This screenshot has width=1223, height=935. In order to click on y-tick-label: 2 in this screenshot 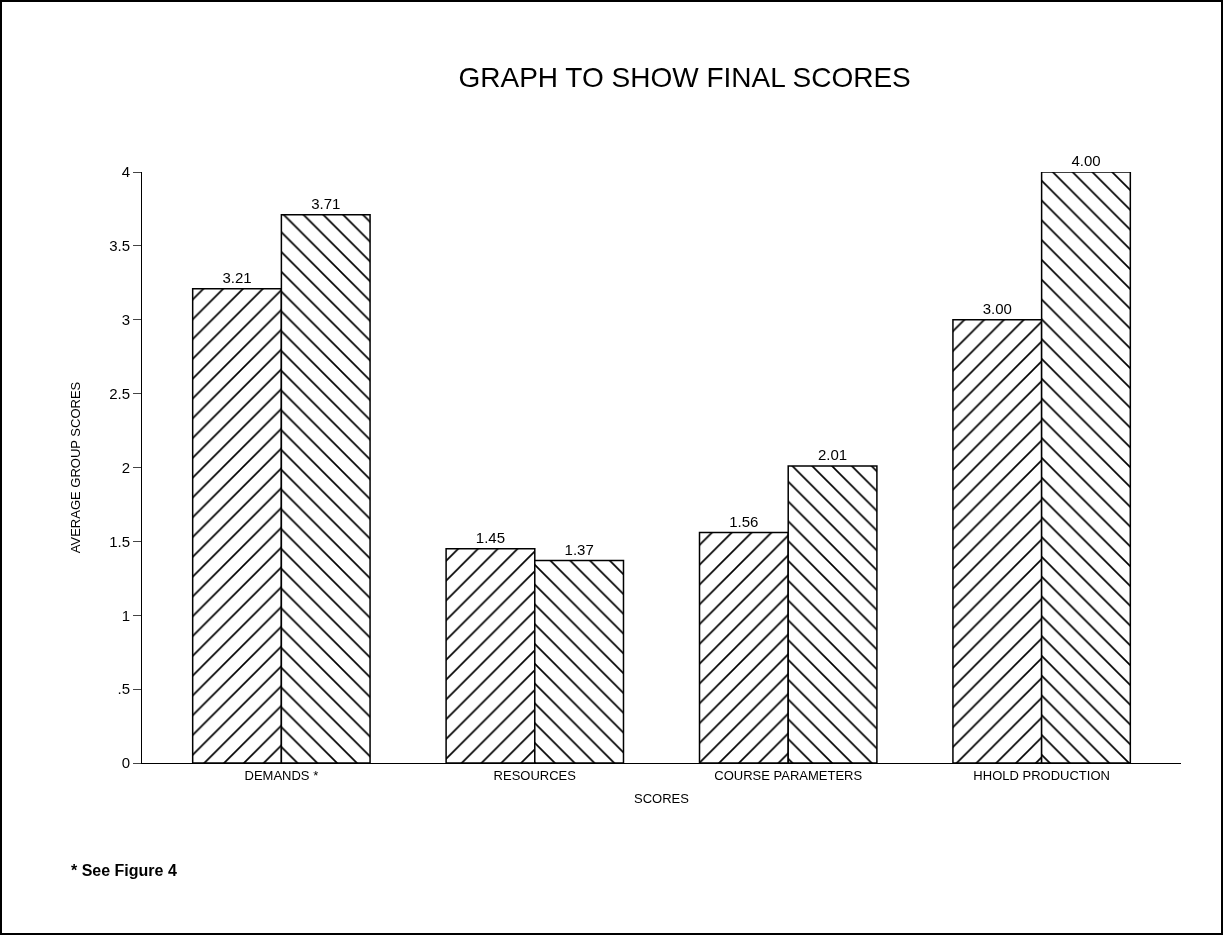, I will do `click(125, 467)`.